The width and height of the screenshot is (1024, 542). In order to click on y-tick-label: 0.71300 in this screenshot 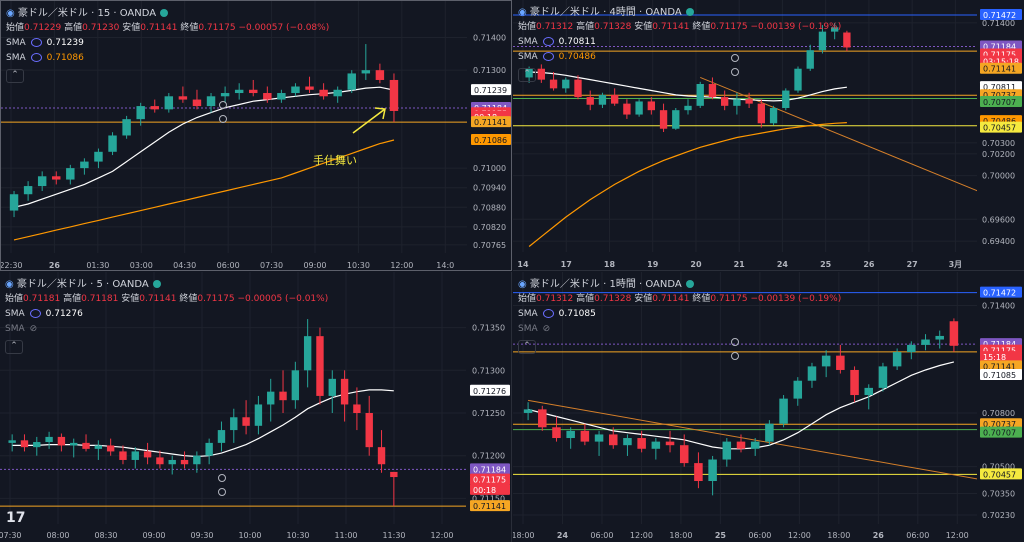, I will do `click(488, 370)`.